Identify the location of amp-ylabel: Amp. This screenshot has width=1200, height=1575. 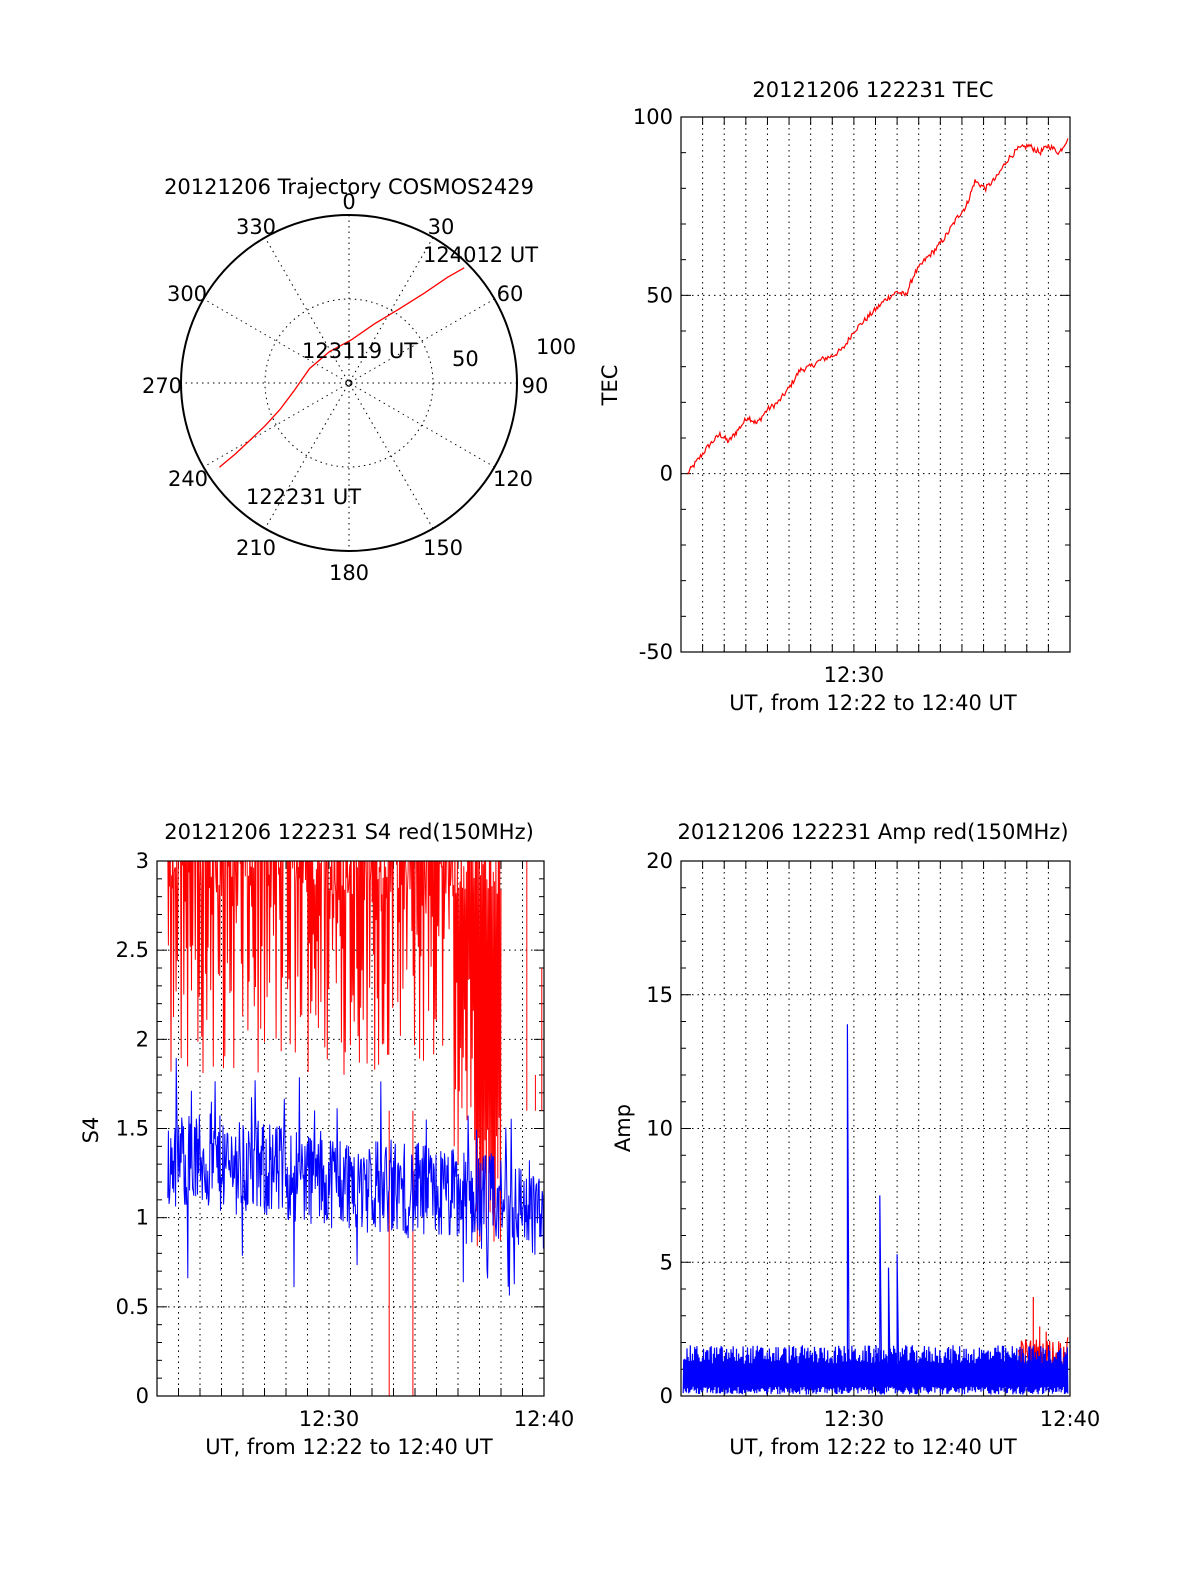
(623, 1128).